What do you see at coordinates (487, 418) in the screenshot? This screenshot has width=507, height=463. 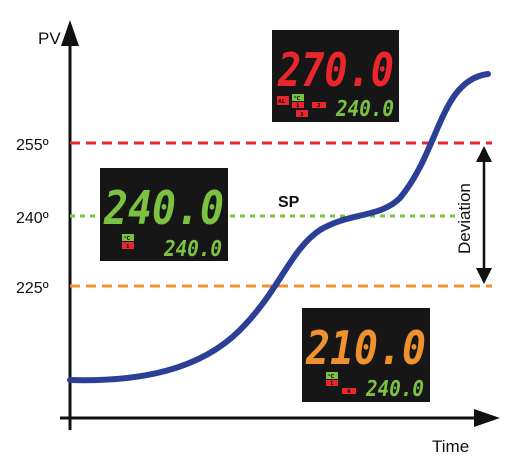 I see `x-axis-arrow-icon` at bounding box center [487, 418].